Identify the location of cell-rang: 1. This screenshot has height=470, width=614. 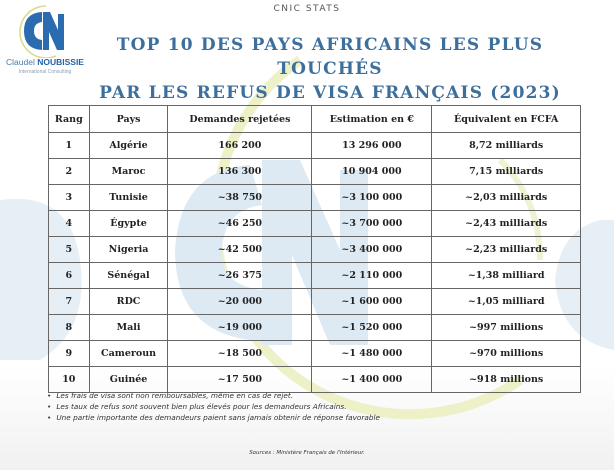
(69, 145).